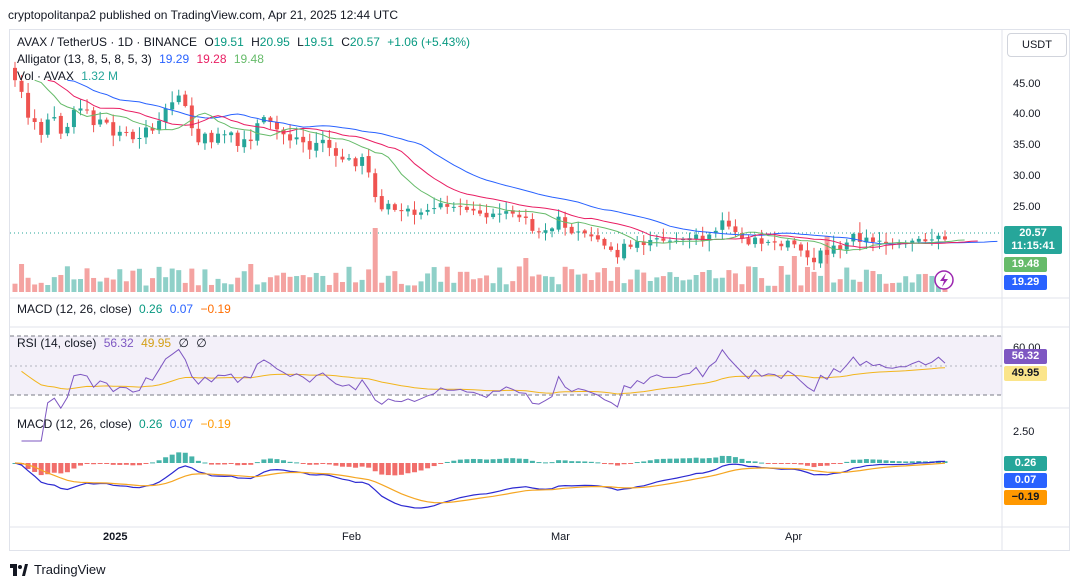 The width and height of the screenshot is (1080, 587). Describe the element at coordinates (45, 76) in the screenshot. I see `volume-label: Vol · AVAX` at that location.